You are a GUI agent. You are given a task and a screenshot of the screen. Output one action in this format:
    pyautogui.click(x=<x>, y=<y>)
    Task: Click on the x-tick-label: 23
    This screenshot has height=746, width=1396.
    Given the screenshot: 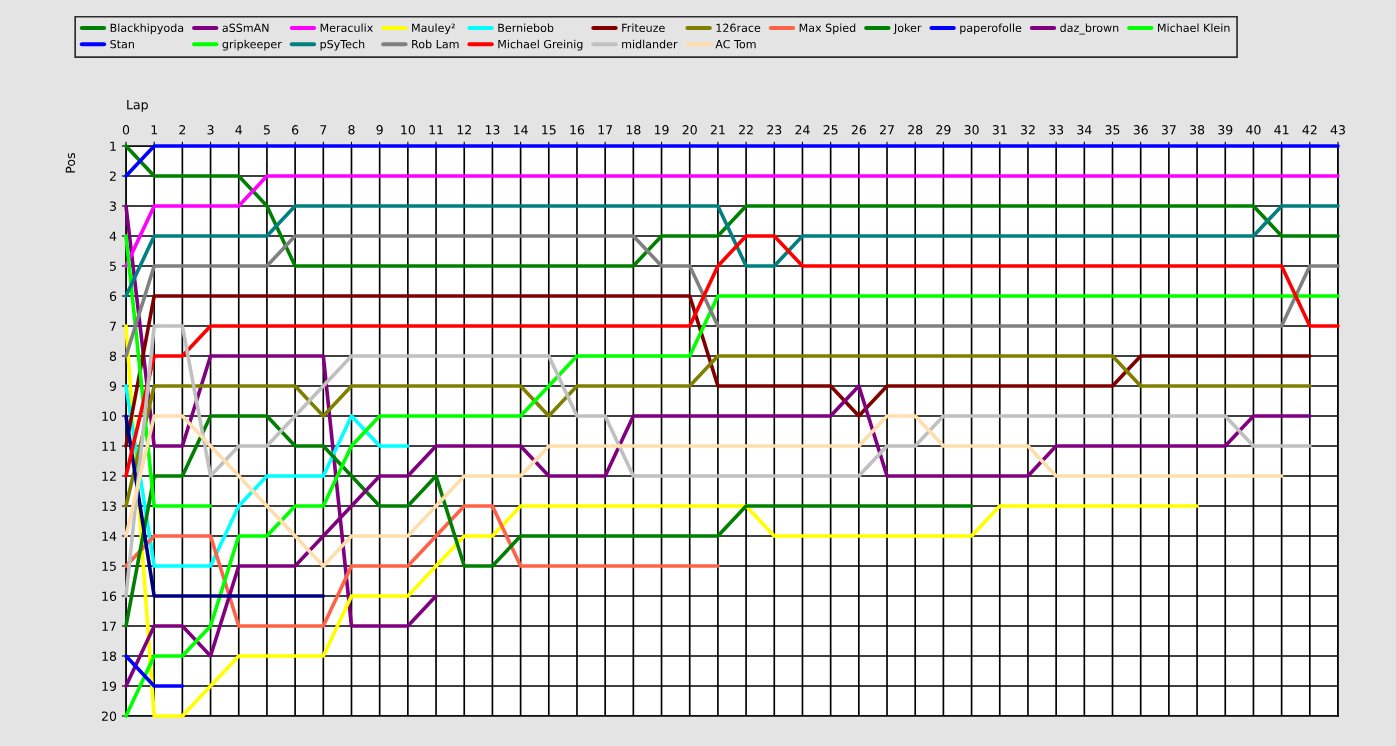 What is the action you would take?
    pyautogui.click(x=774, y=130)
    